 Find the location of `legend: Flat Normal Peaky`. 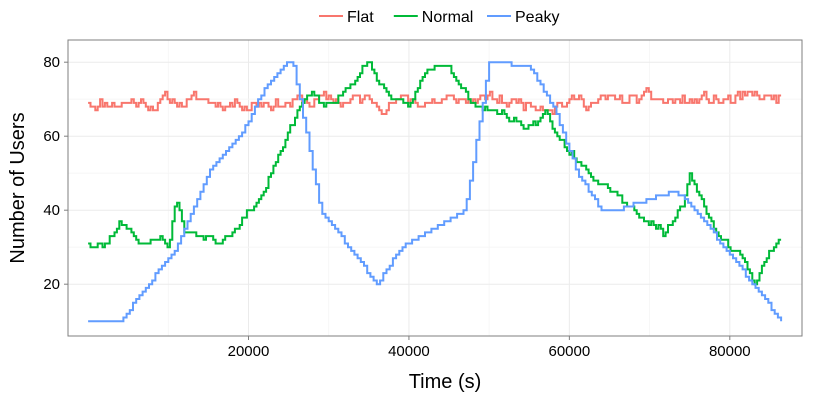

legend: Flat Normal Peaky is located at coordinates (439, 17).